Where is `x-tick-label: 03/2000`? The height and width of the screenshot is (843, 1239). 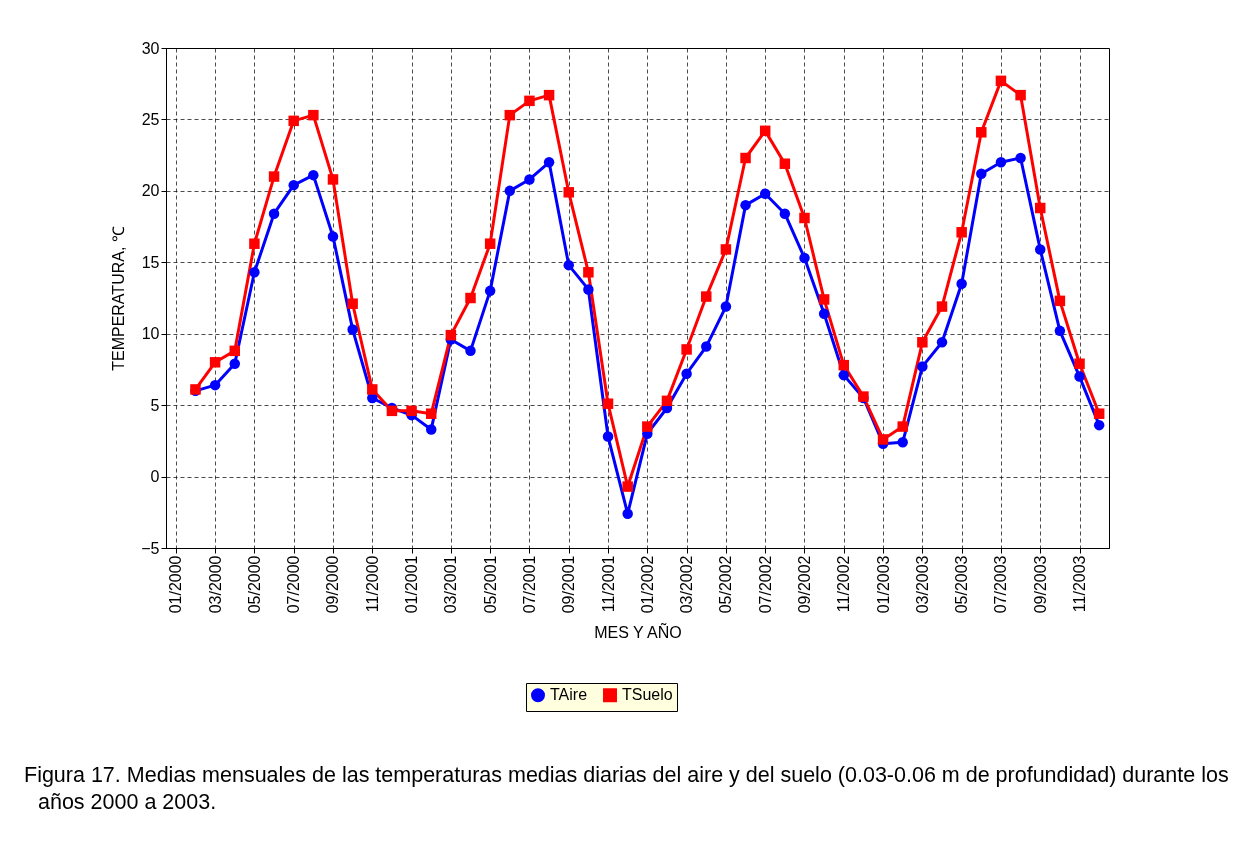
x-tick-label: 03/2000 is located at coordinates (215, 584).